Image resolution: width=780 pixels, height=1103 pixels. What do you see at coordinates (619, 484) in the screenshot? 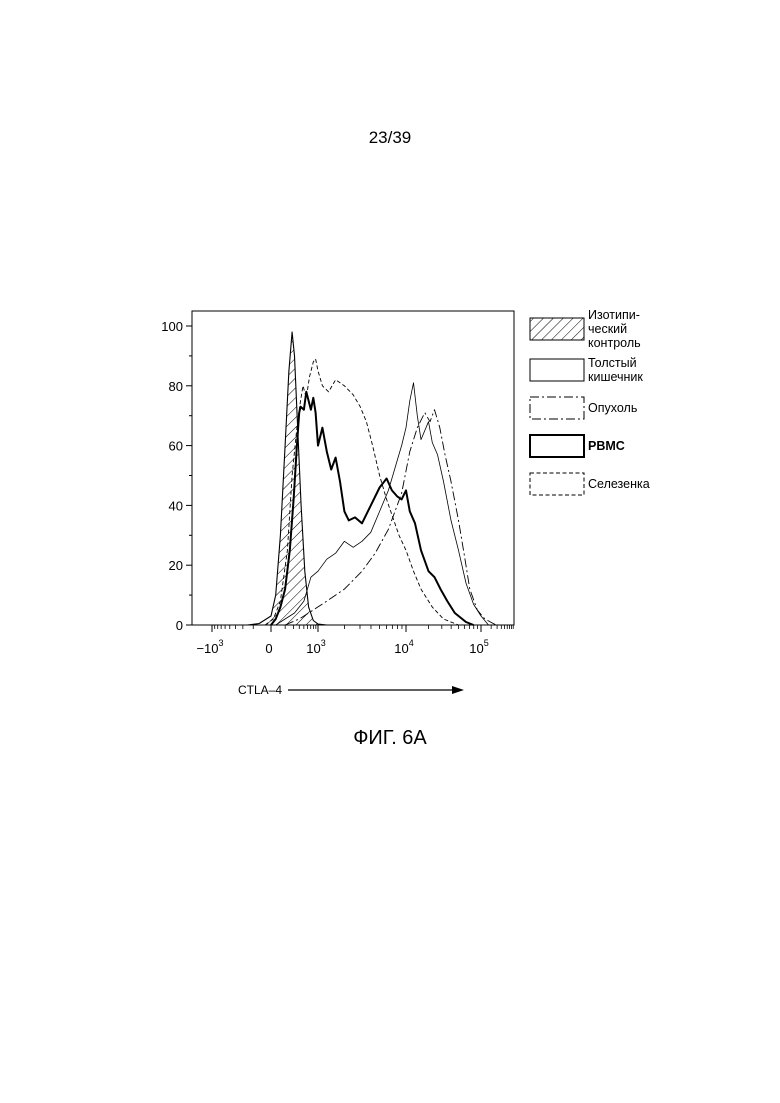
I see `legend-label: Селезенка` at bounding box center [619, 484].